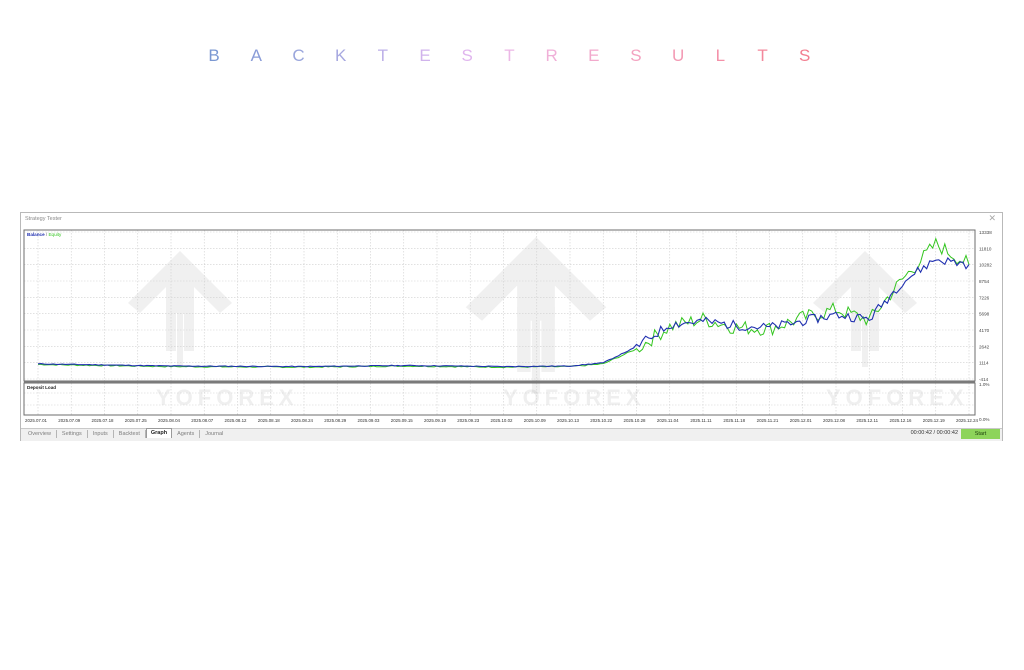 The height and width of the screenshot is (670, 1024). Describe the element at coordinates (801, 420) in the screenshot. I see `x-tick-label: 2025.12.01` at that location.